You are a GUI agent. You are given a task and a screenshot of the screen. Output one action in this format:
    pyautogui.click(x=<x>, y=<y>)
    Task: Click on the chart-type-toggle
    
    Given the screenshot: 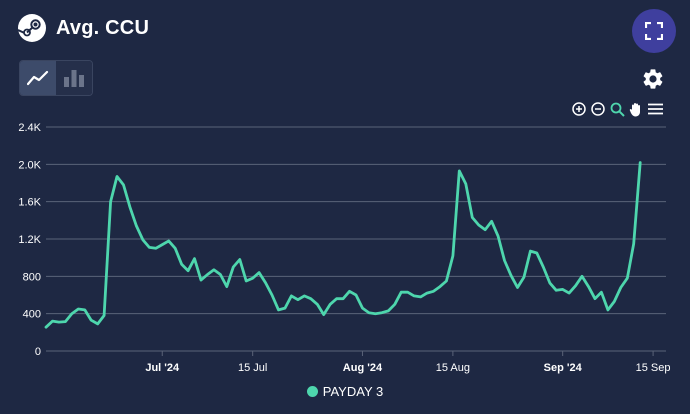 What is the action you would take?
    pyautogui.click(x=56, y=78)
    